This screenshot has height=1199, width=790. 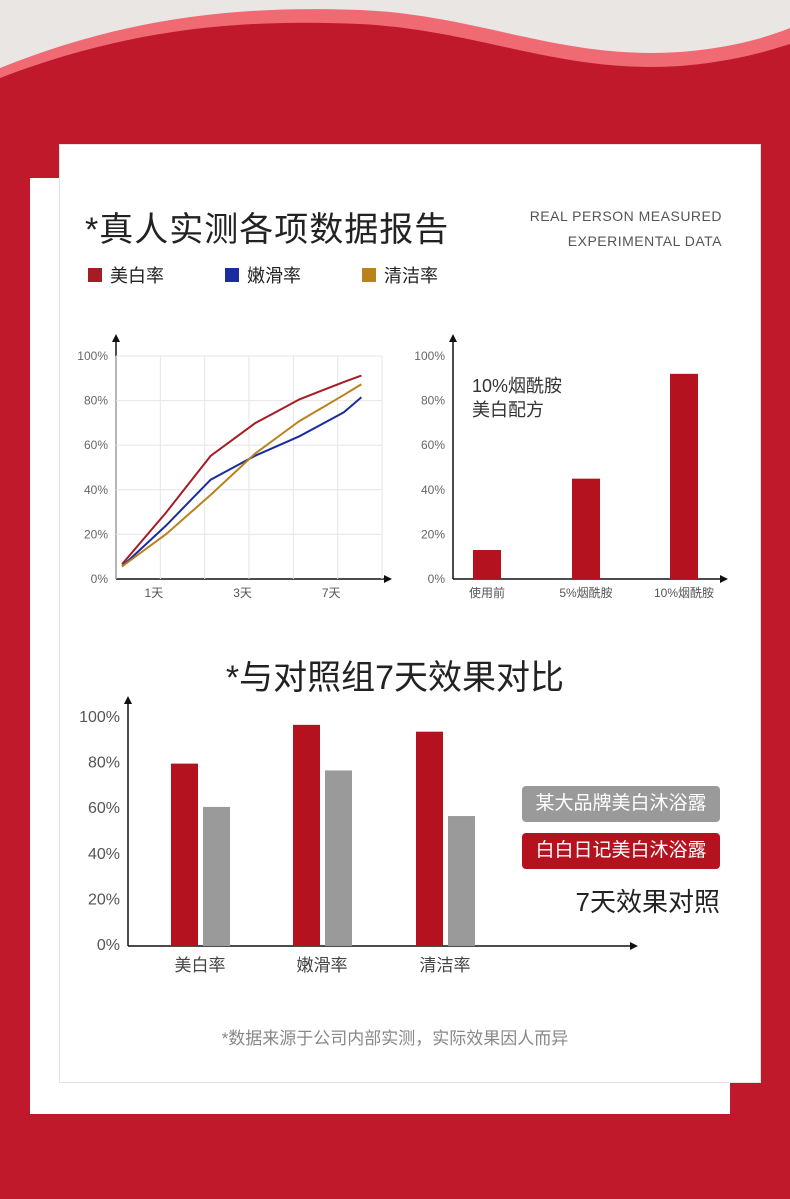 I want to click on top-wave-background, so click(x=395, y=55).